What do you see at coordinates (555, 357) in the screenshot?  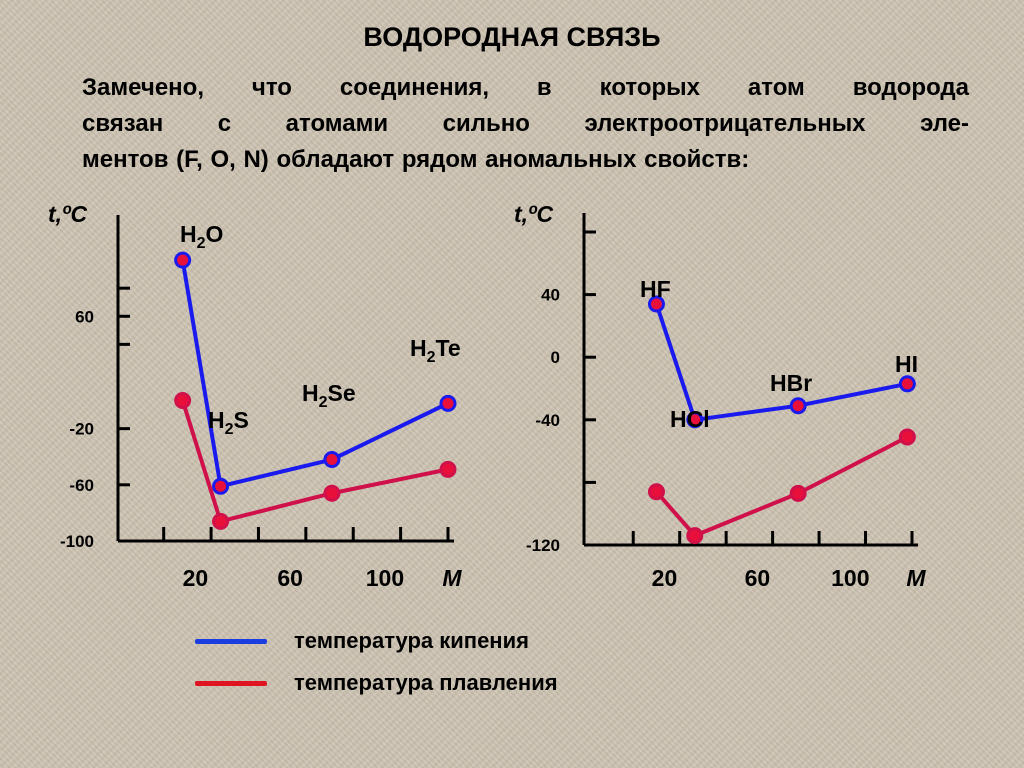 I see `y-tick-label: 0` at bounding box center [555, 357].